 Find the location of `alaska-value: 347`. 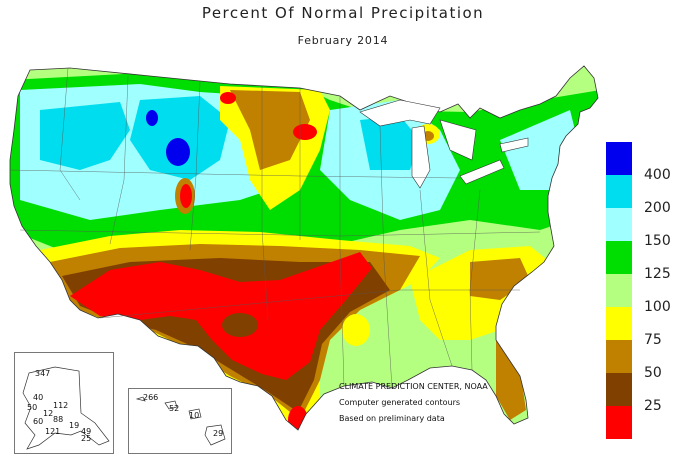

alaska-value: 347 is located at coordinates (43, 373).